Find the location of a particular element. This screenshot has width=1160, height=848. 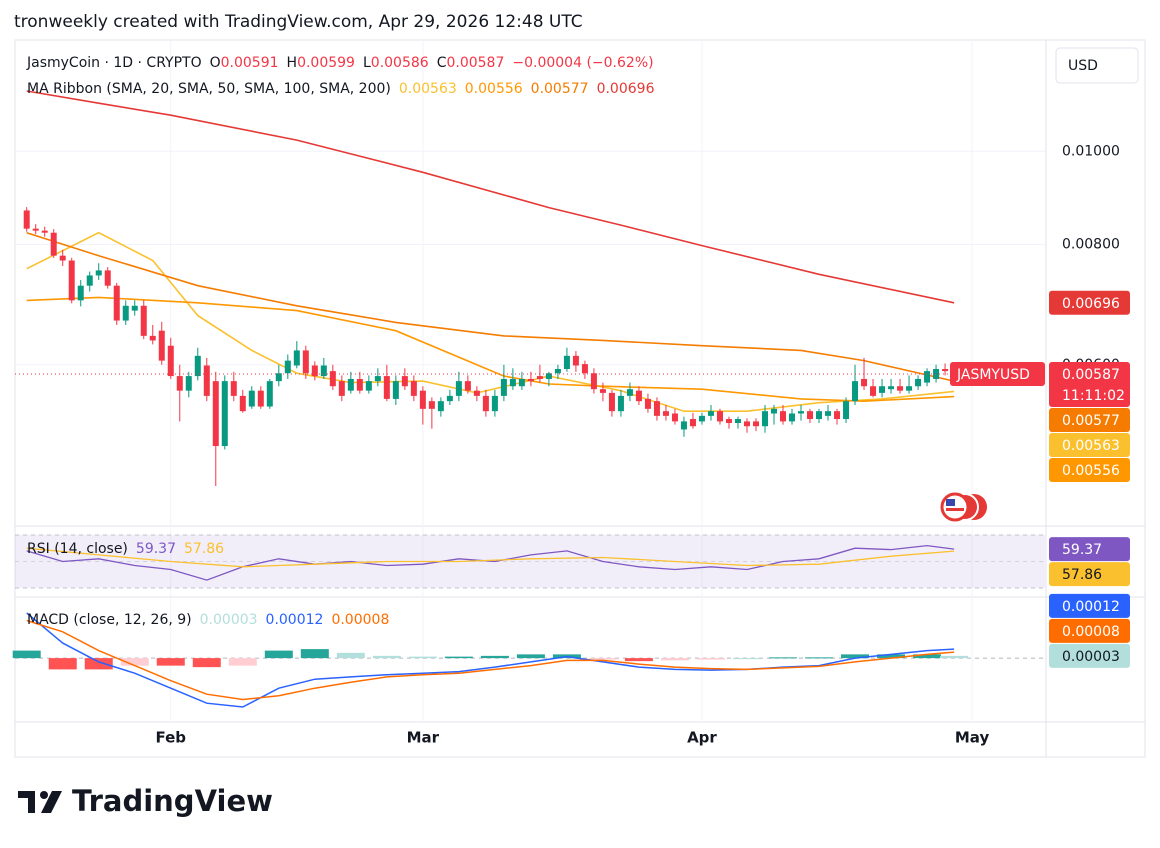

rsi-value: 57.86 is located at coordinates (204, 549).